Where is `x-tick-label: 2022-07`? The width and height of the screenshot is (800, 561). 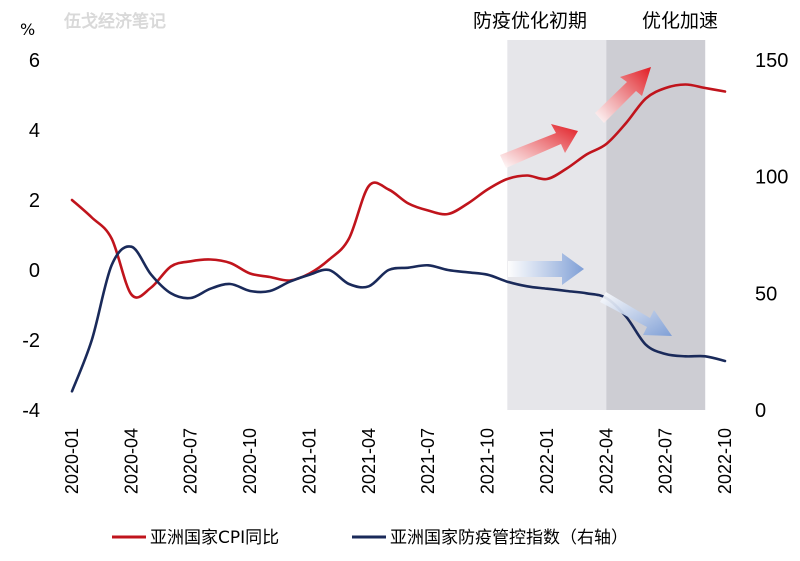
x-tick-label: 2022-07 is located at coordinates (666, 461).